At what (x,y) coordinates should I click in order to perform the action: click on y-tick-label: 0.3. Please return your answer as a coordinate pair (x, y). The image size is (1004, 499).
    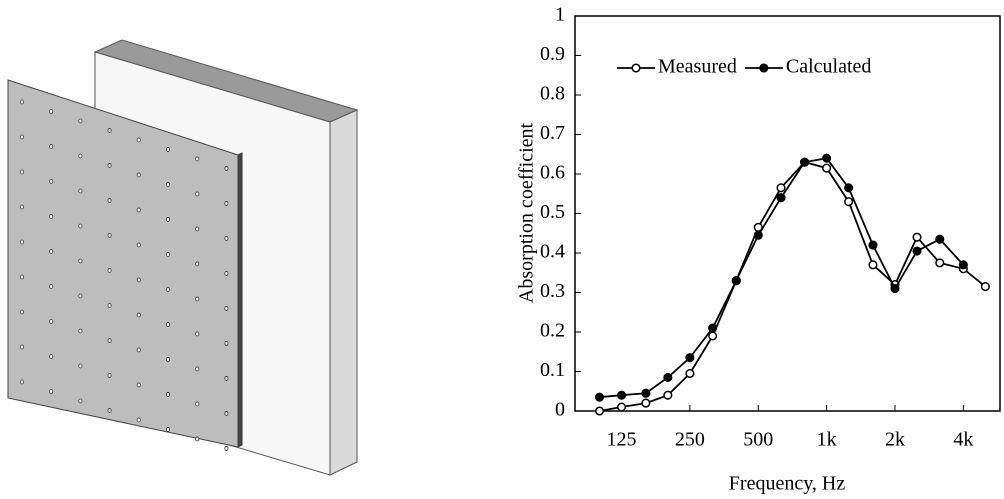
    Looking at the image, I should click on (552, 291).